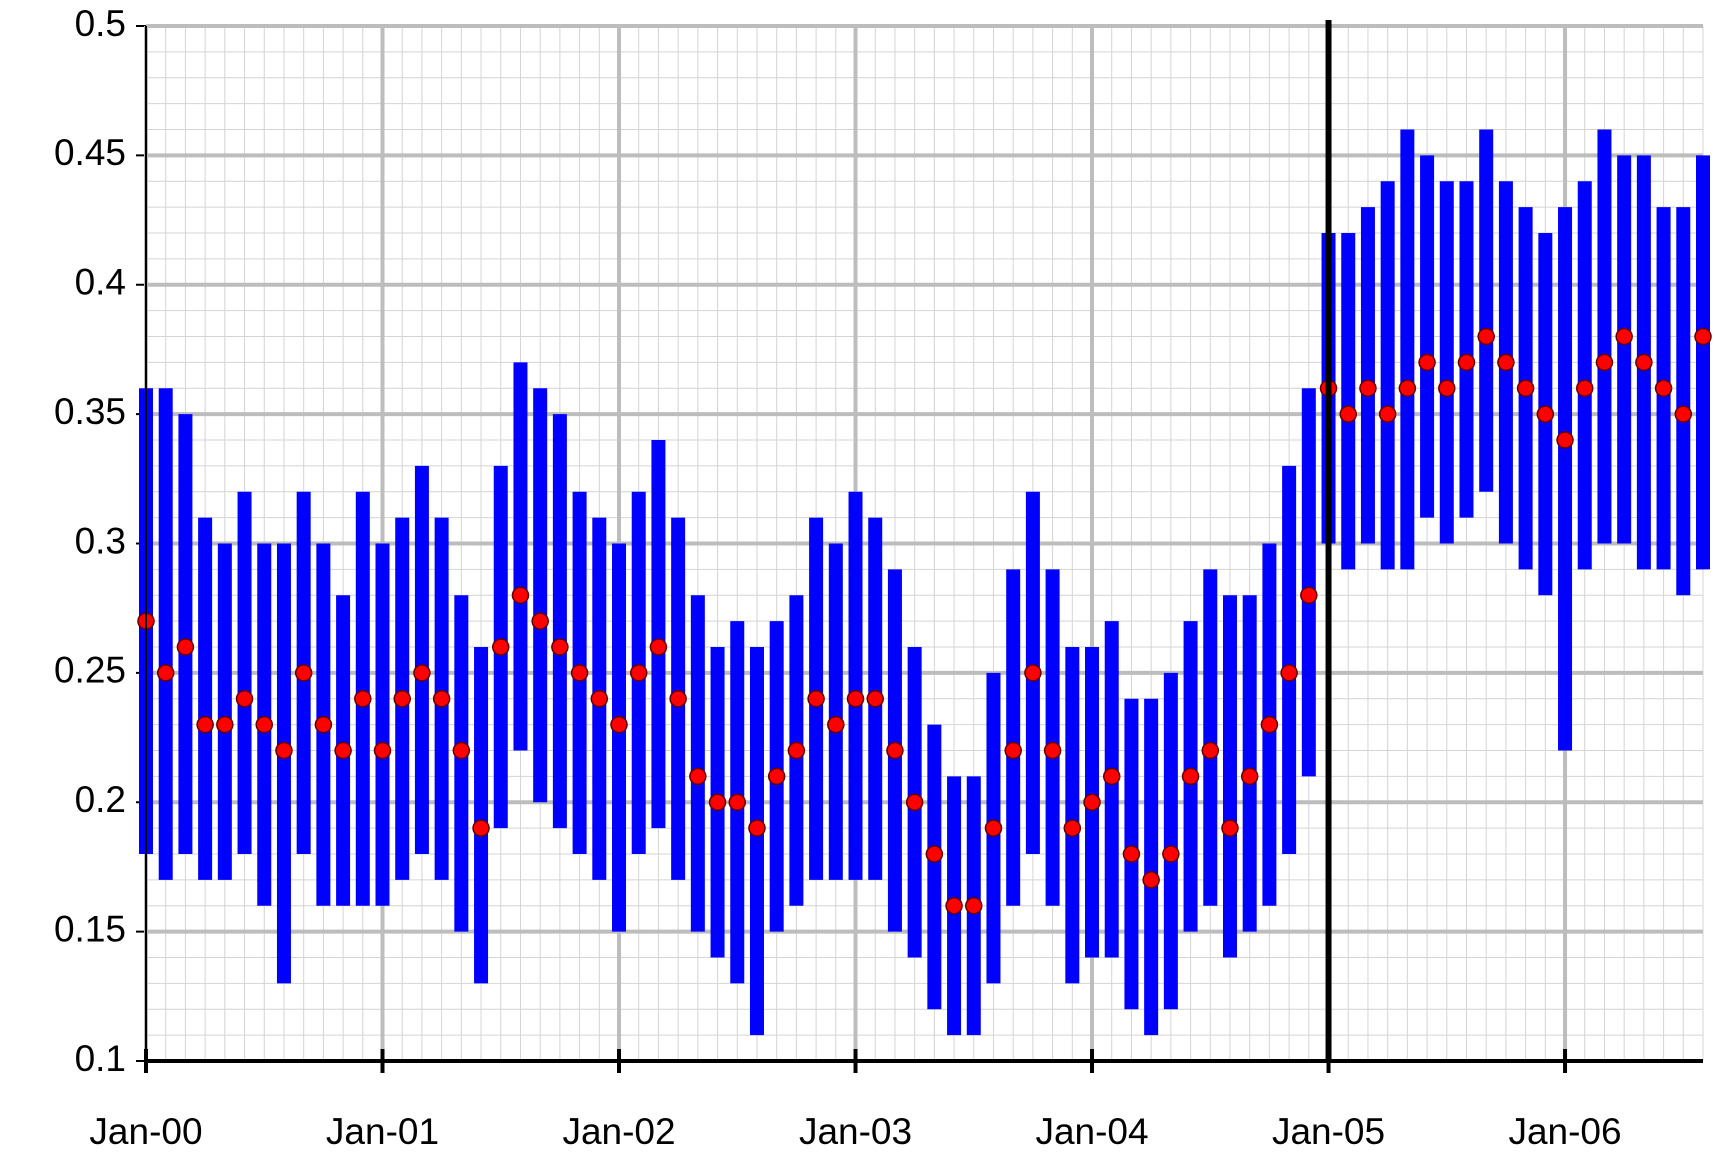 The width and height of the screenshot is (1716, 1155). I want to click on x-tick-label: Jan-02, so click(618, 1131).